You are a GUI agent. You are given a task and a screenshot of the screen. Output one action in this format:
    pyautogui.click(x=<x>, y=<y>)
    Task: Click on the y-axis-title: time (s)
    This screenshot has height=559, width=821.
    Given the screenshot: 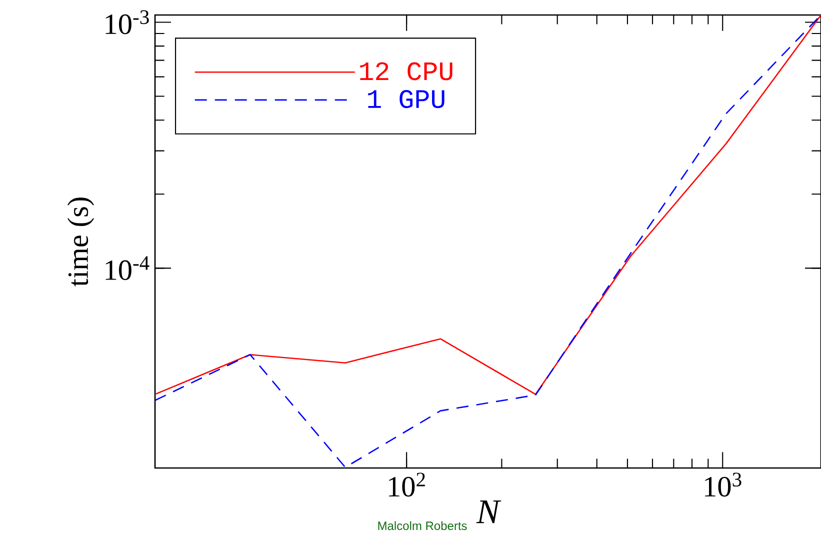 What is the action you would take?
    pyautogui.click(x=80, y=242)
    